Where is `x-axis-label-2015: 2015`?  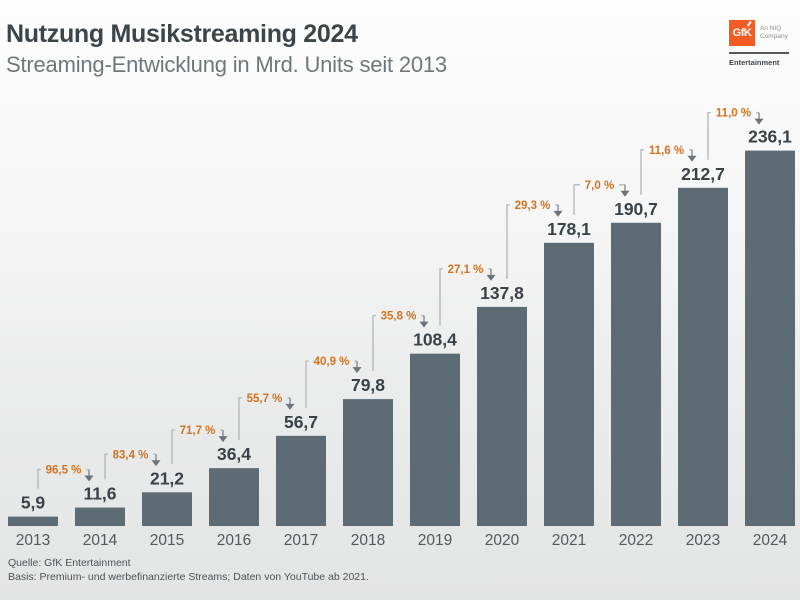
x-axis-label-2015: 2015 is located at coordinates (167, 540).